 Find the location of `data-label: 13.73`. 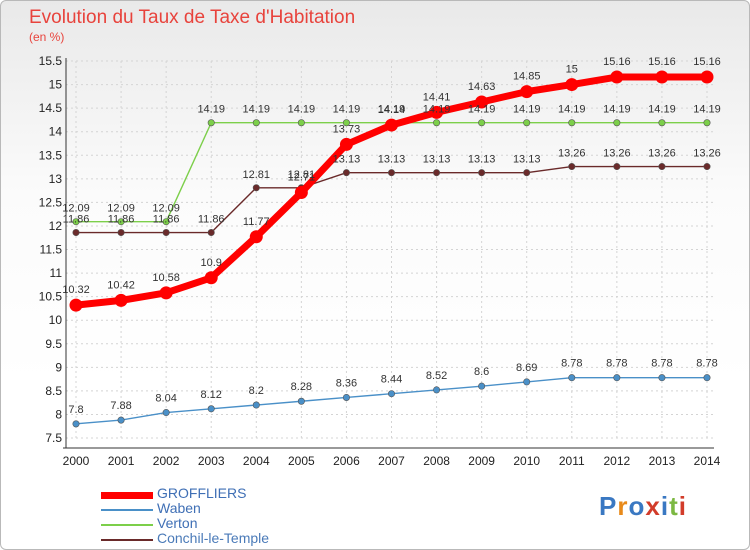

data-label: 13.73 is located at coordinates (347, 129).